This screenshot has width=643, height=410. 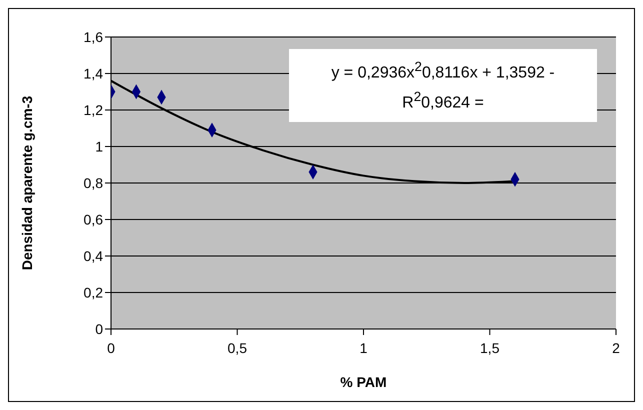 I want to click on y-axis-title: Densidad aparente g.cm-3, so click(x=26, y=183).